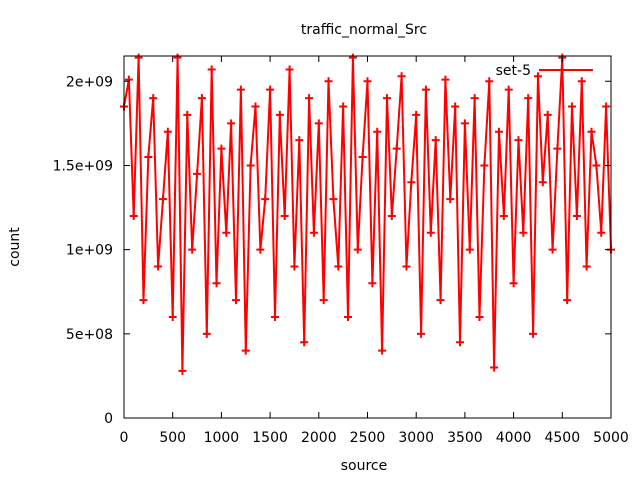 This screenshot has height=480, width=640. Describe the element at coordinates (270, 438) in the screenshot. I see `x-tick-label: 1500` at that location.